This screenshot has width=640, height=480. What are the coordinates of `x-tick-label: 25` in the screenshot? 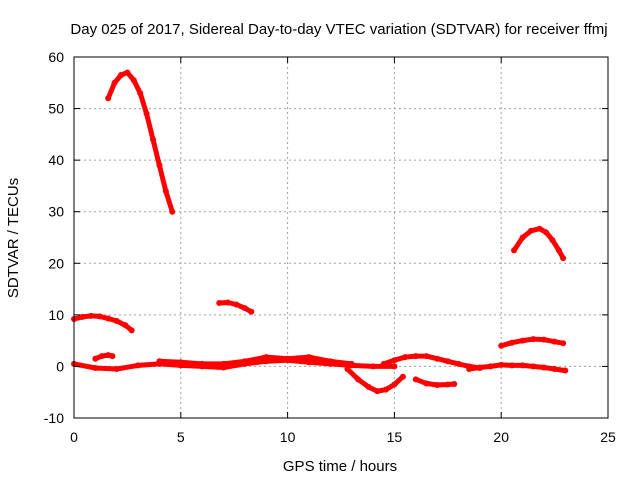 It's located at (608, 437).